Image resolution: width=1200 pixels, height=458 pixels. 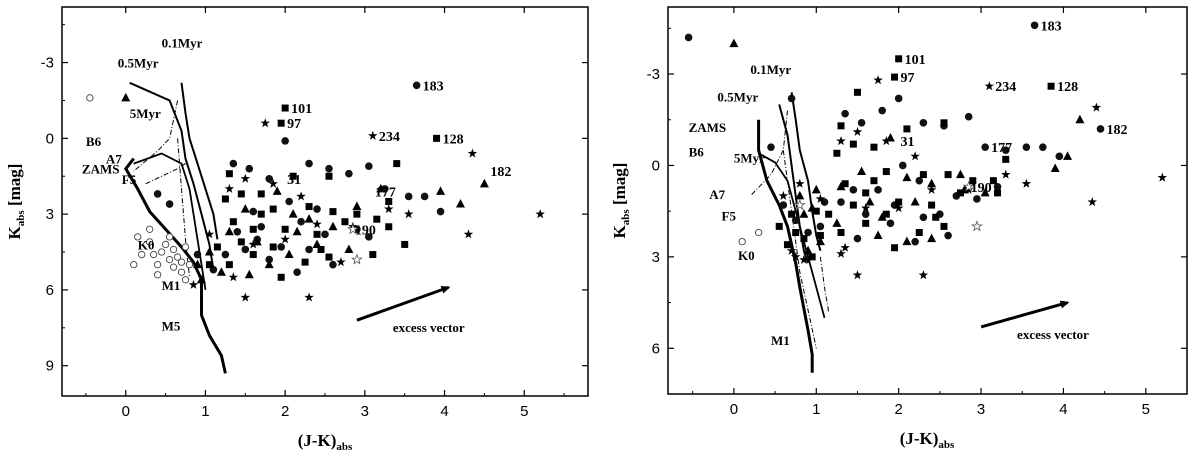 I want to click on isochrone-label: 5Myr, so click(x=145, y=113).